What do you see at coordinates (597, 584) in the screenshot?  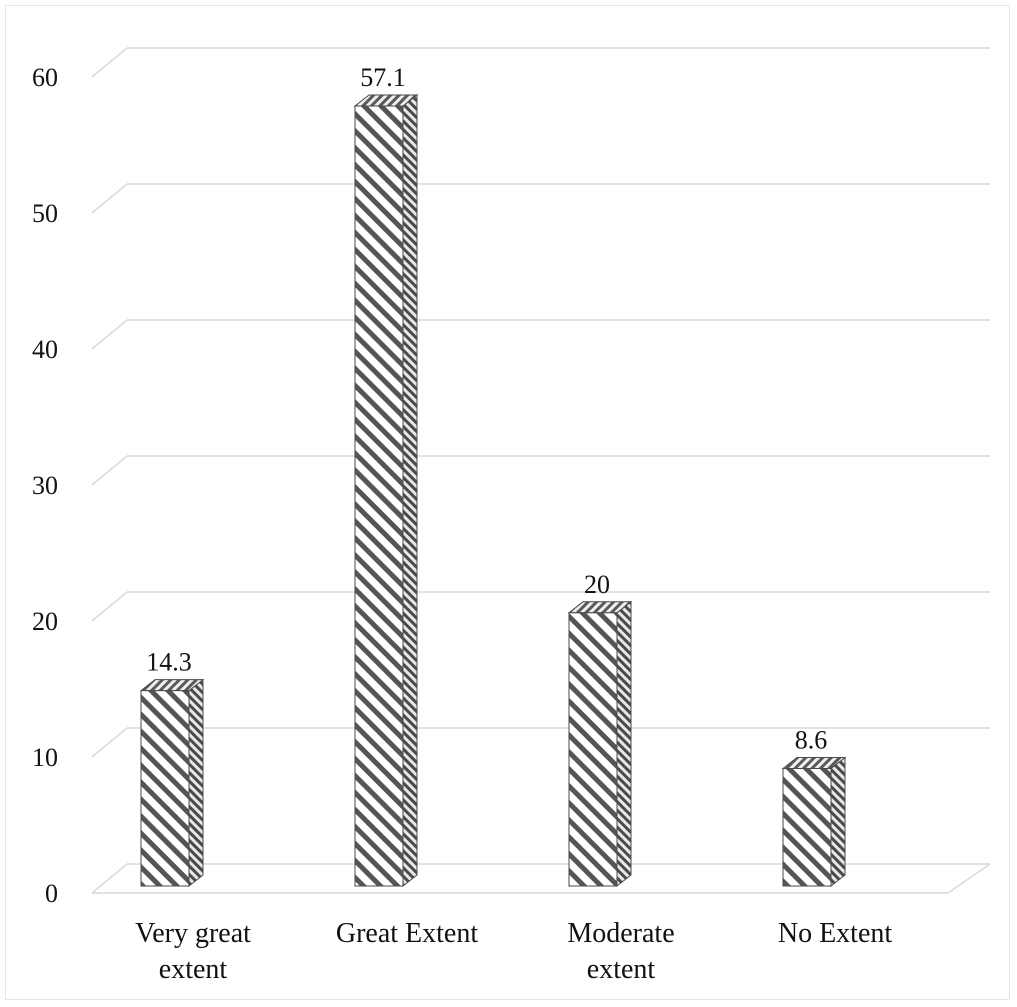 I see `data-label: 20` at bounding box center [597, 584].